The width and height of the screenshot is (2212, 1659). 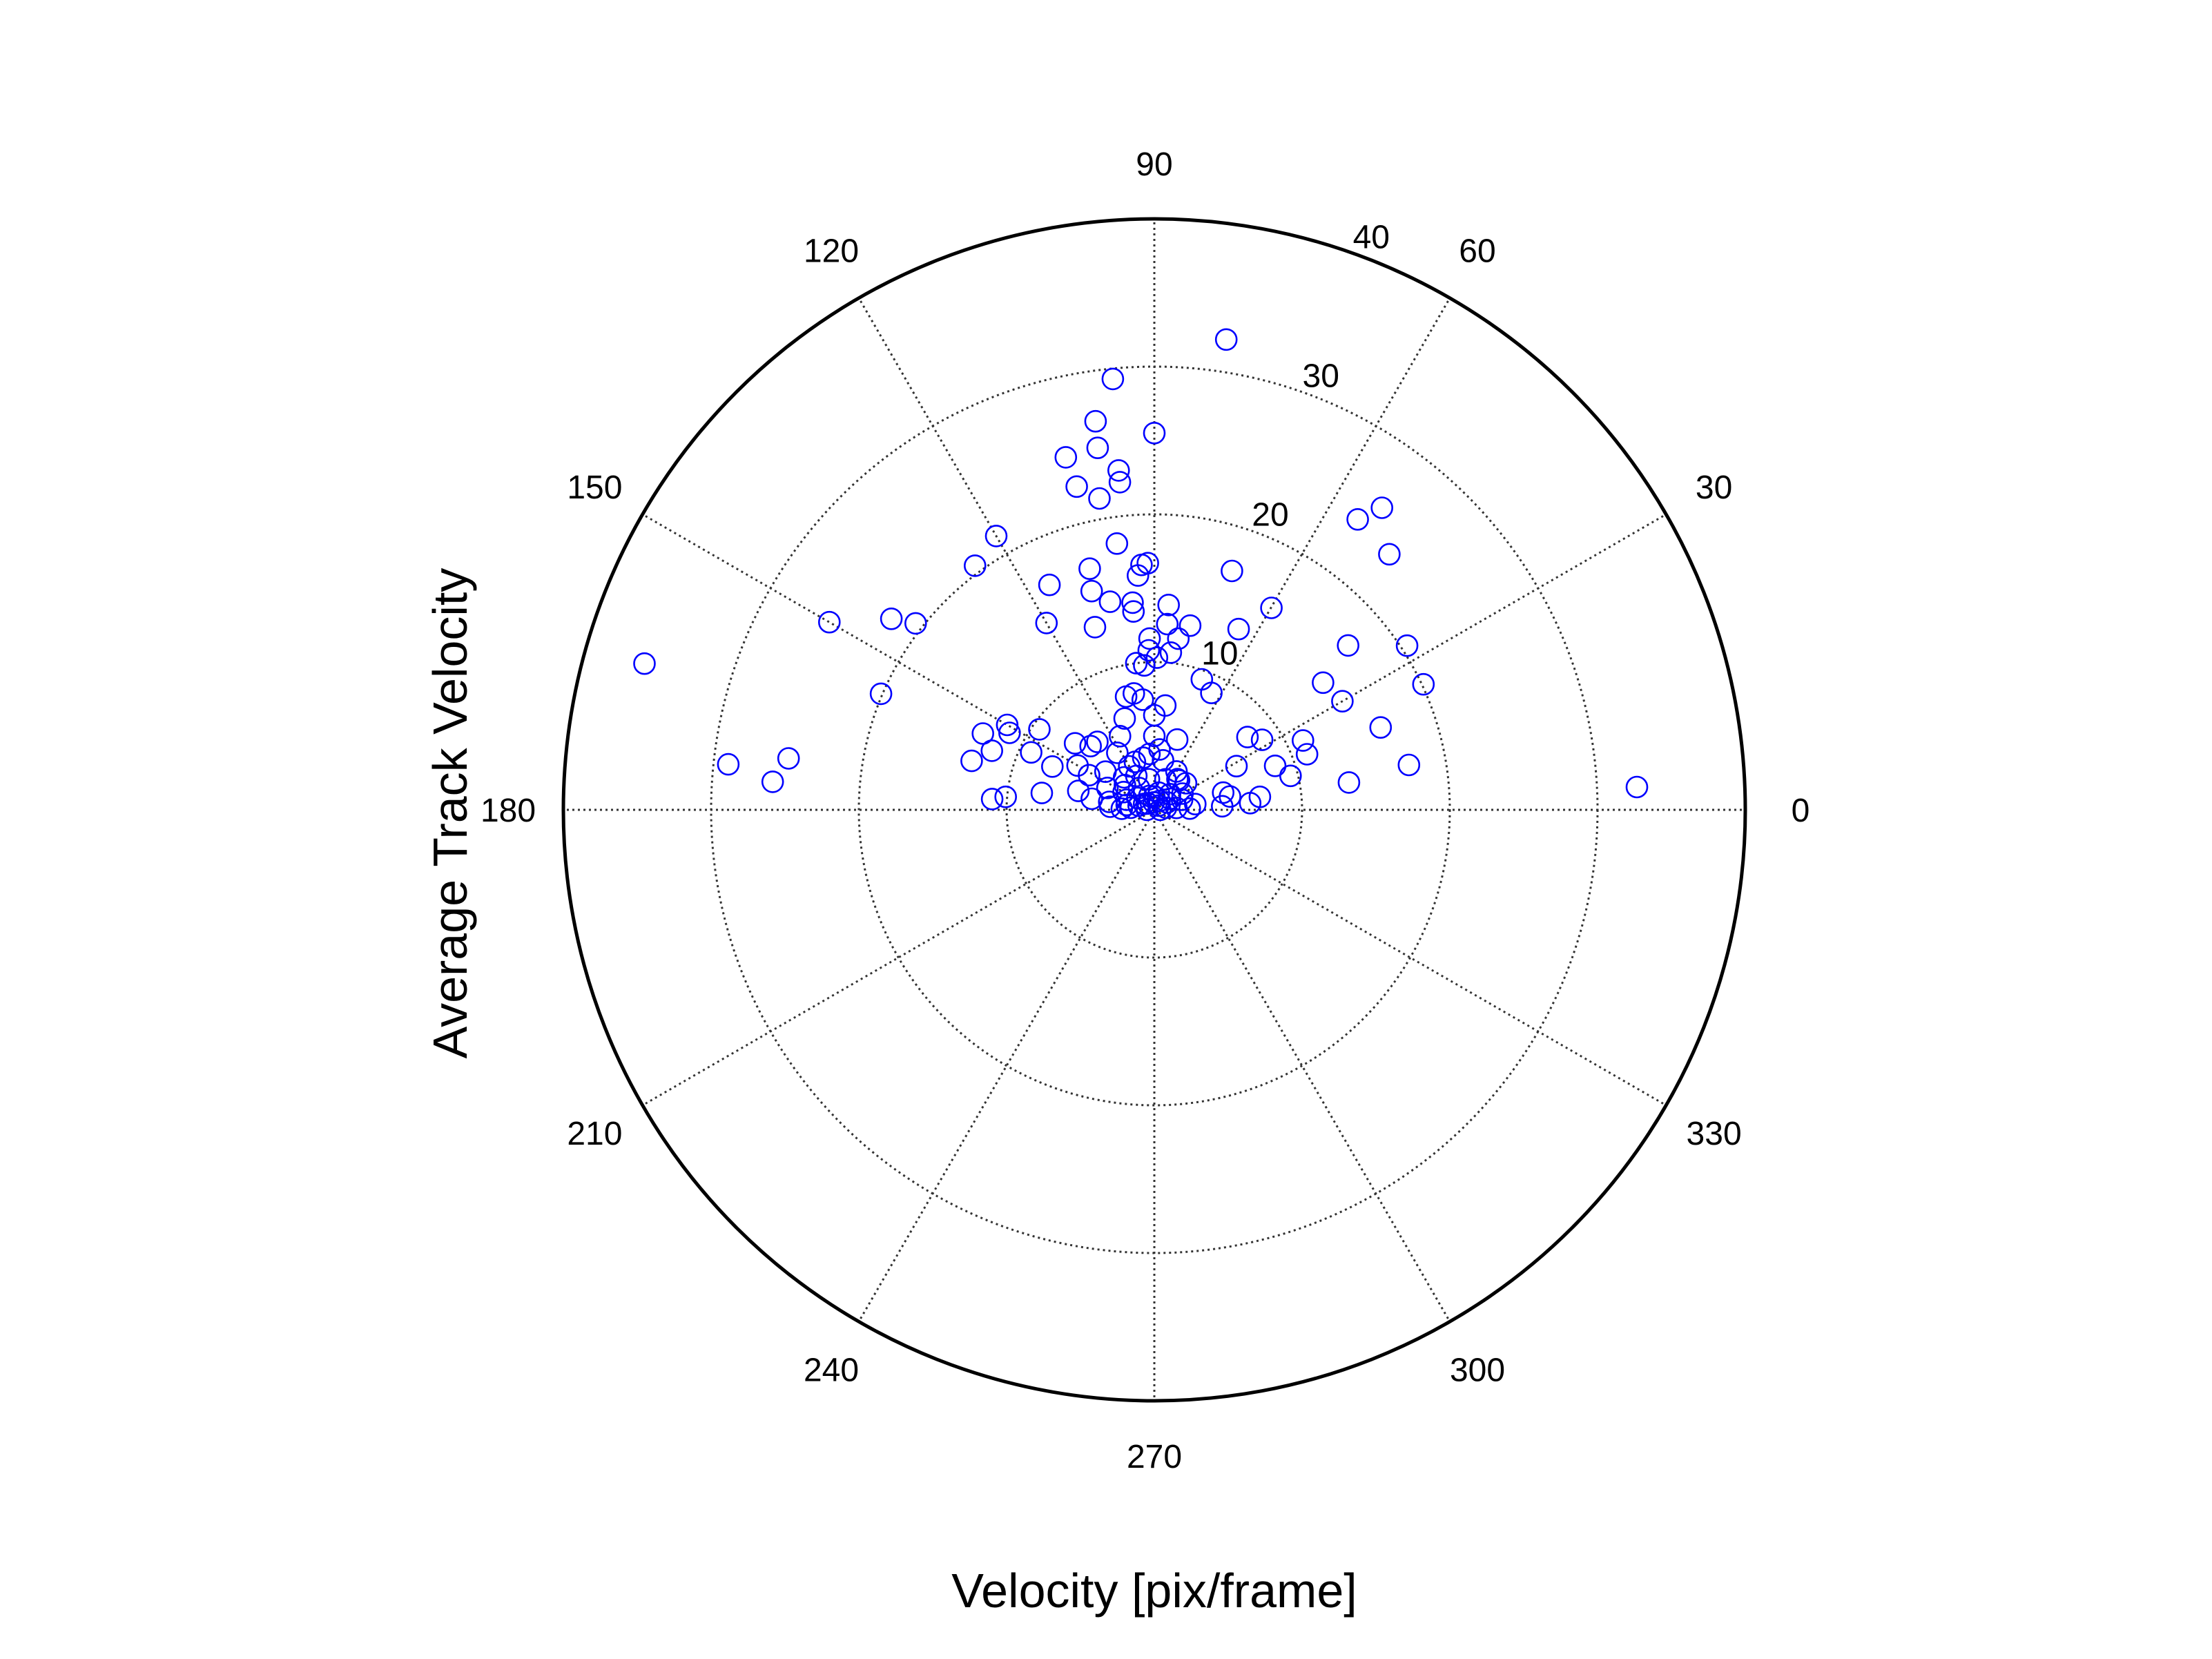 I want to click on data-points, so click(x=1141, y=575).